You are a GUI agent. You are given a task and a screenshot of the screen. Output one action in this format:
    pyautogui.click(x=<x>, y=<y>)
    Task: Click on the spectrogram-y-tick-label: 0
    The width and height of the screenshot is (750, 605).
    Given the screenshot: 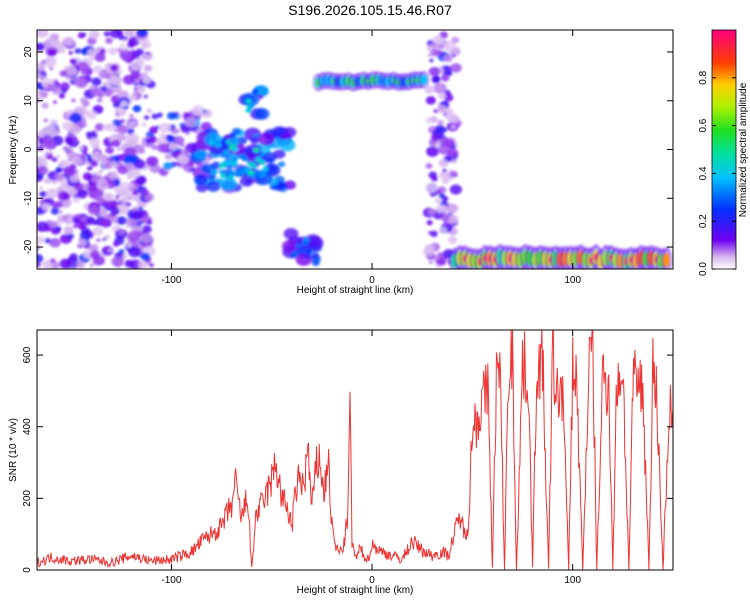 What is the action you would take?
    pyautogui.click(x=28, y=149)
    